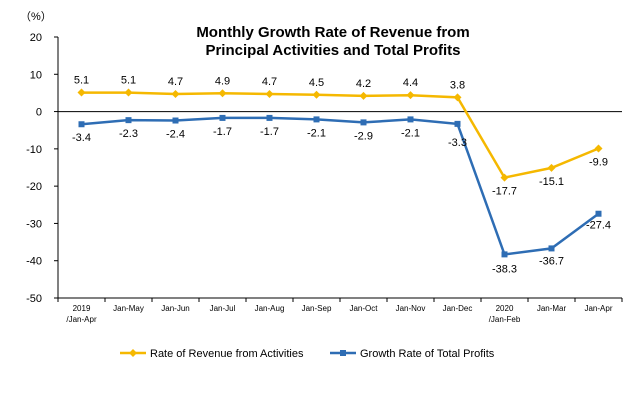  Describe the element at coordinates (36, 38) in the screenshot. I see `y-tick-label: 20` at that location.